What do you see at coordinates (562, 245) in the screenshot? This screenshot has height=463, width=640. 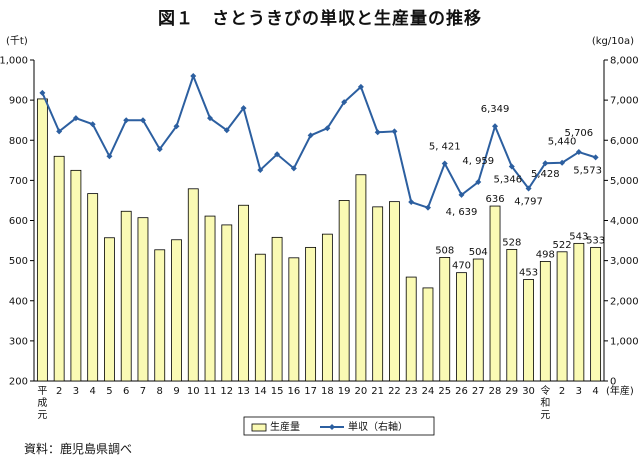 I see `bar-value-label: 522` at bounding box center [562, 245].